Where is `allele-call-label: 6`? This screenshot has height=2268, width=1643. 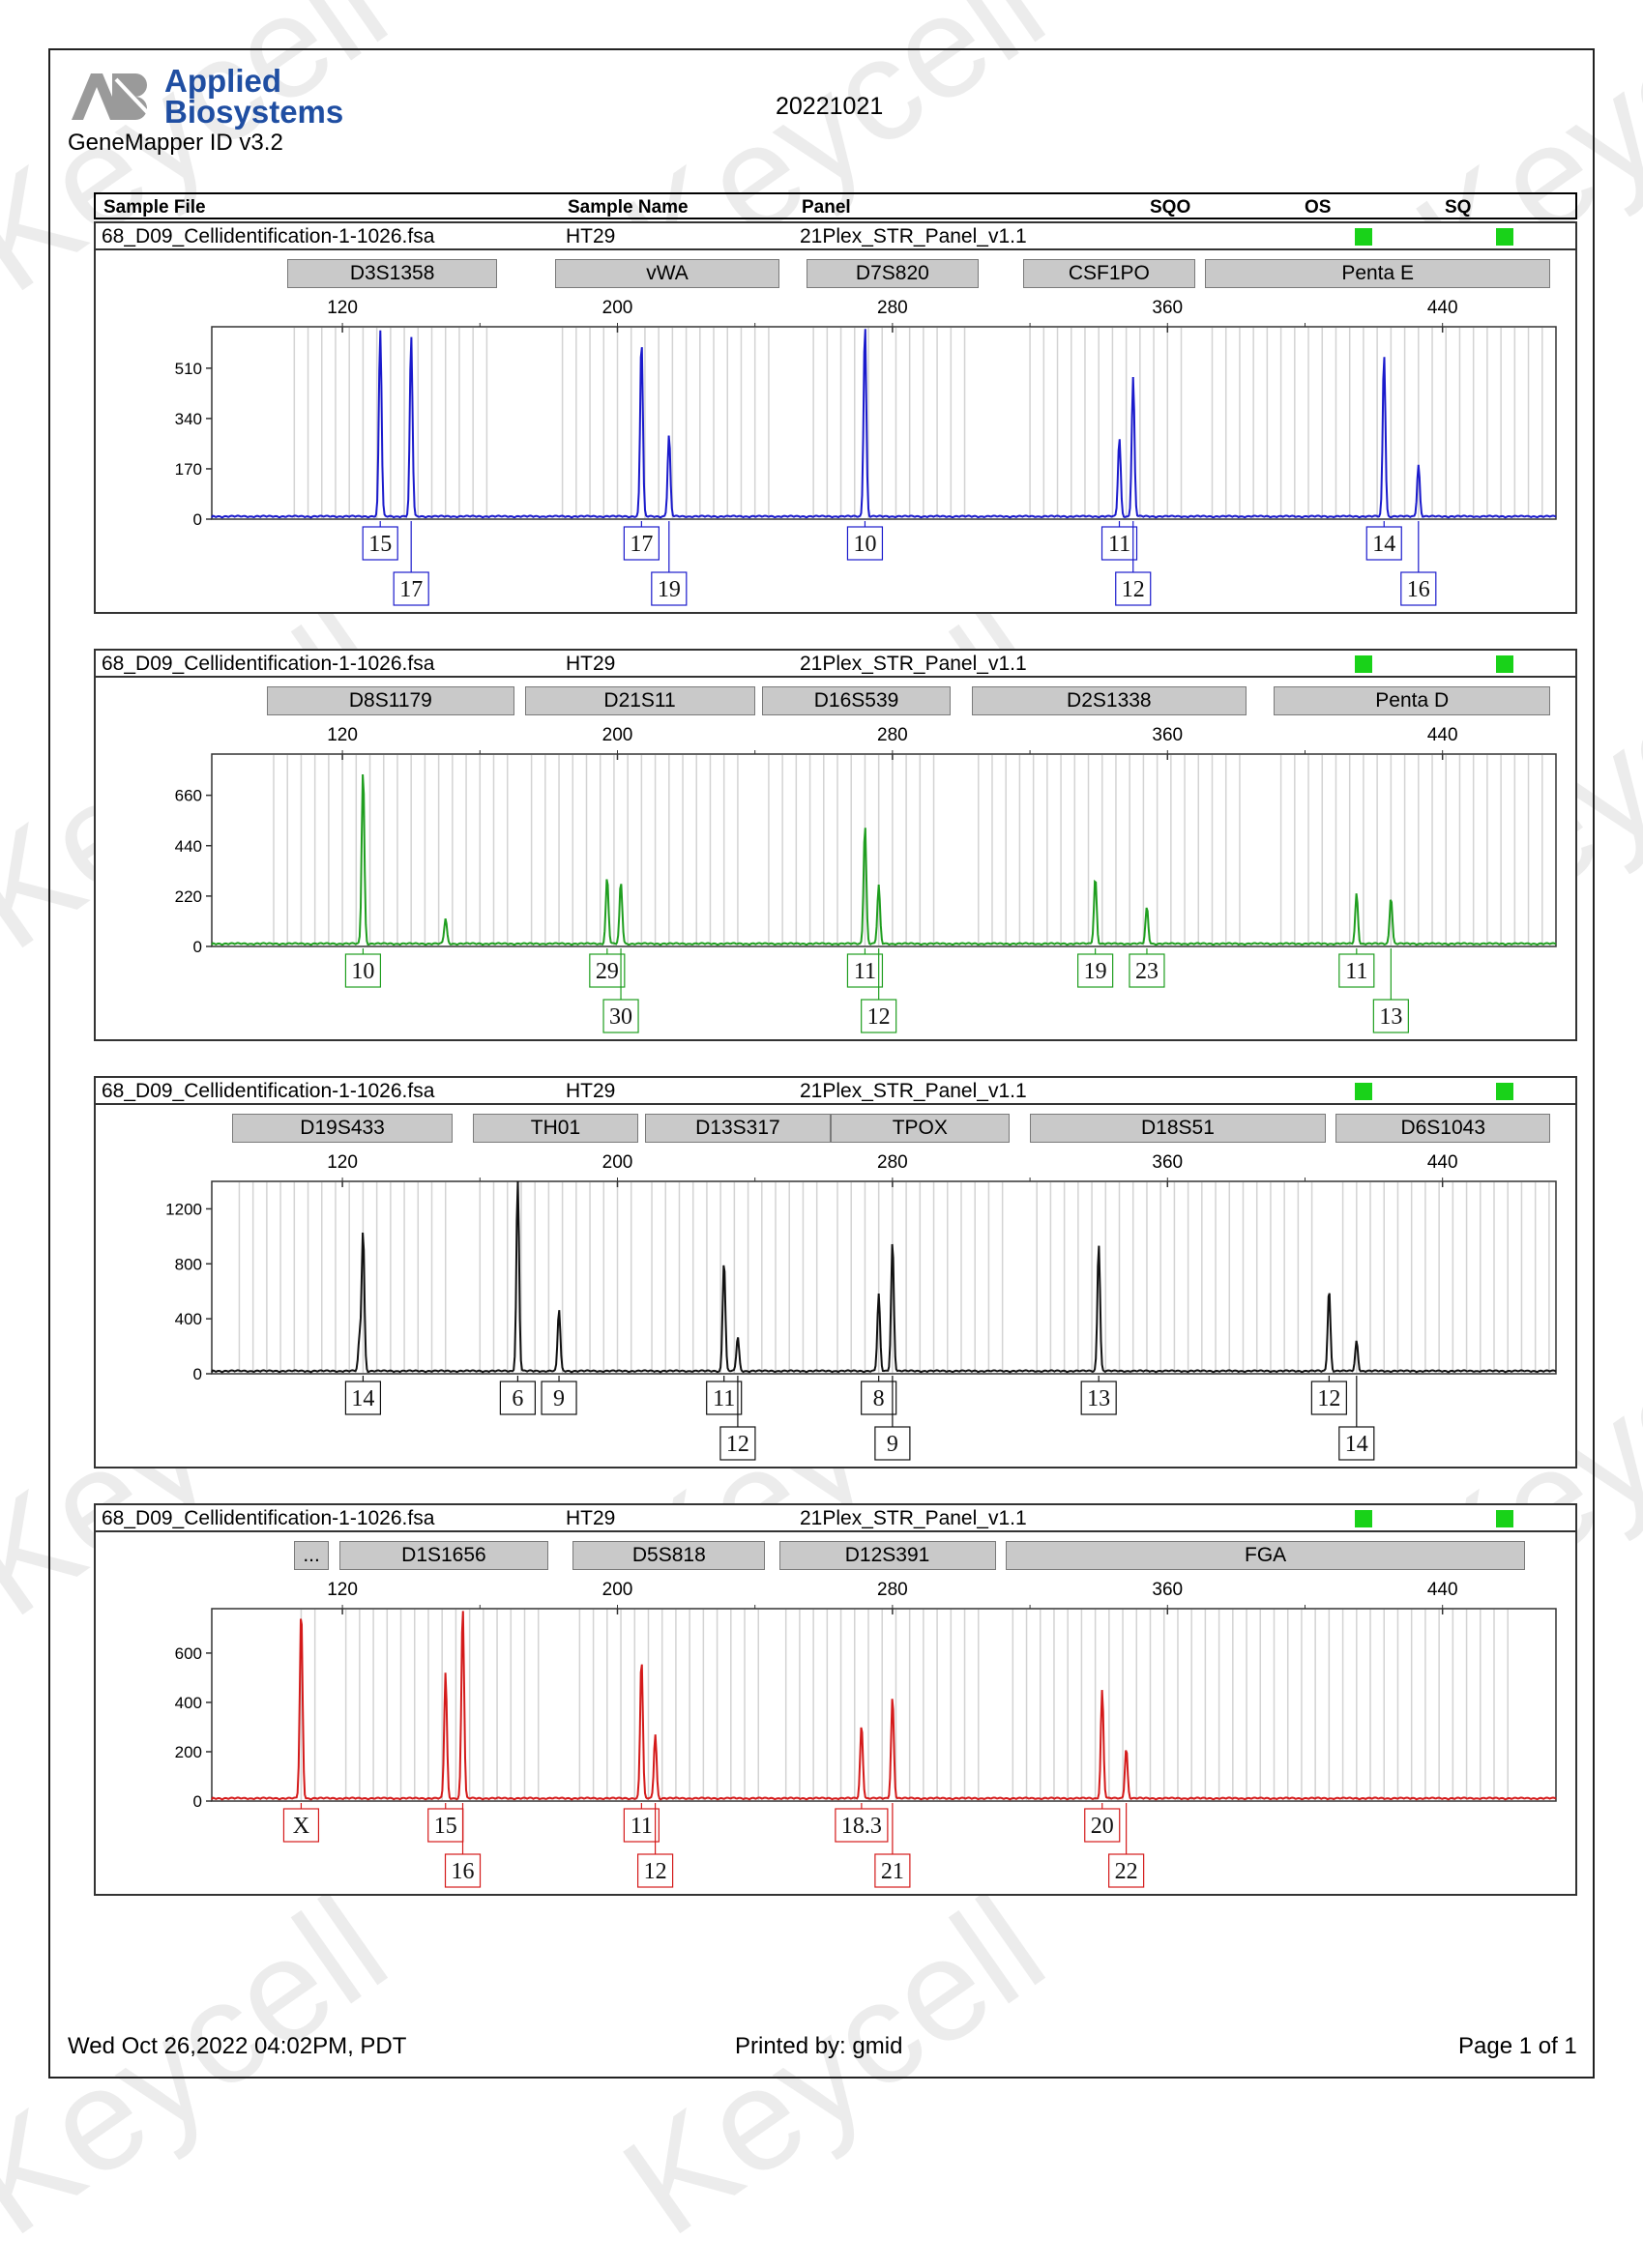
allele-call-label: 6 is located at coordinates (517, 1398).